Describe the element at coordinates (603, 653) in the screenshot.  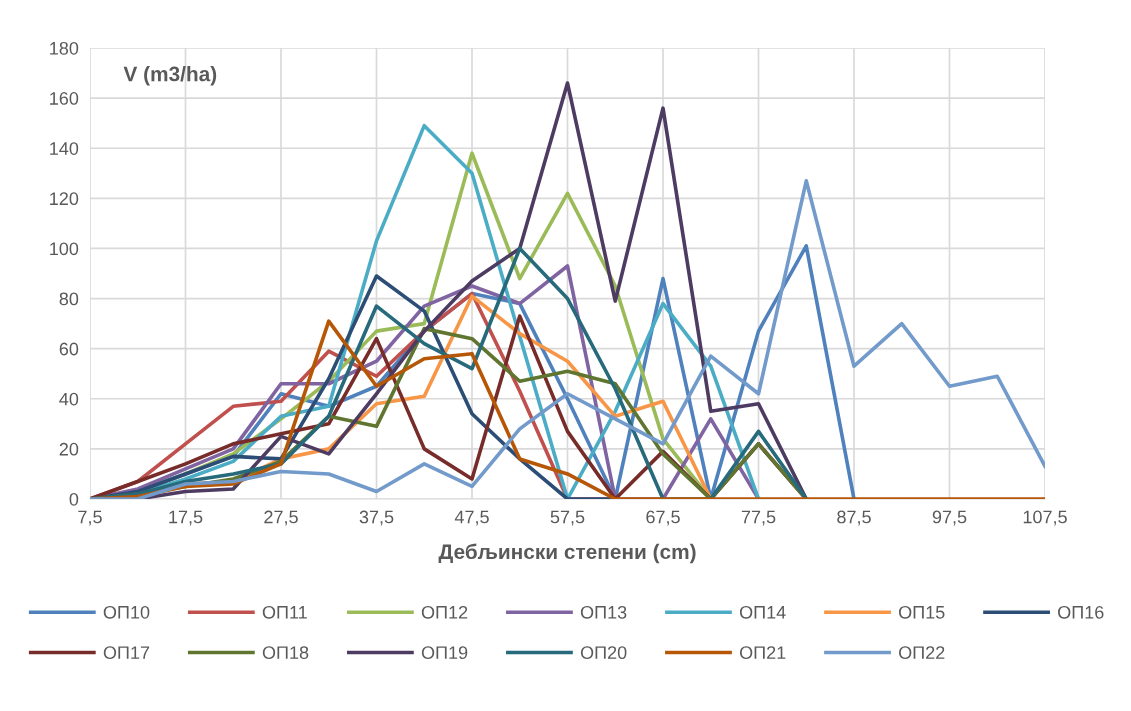
I see `legend-label: ОП20` at that location.